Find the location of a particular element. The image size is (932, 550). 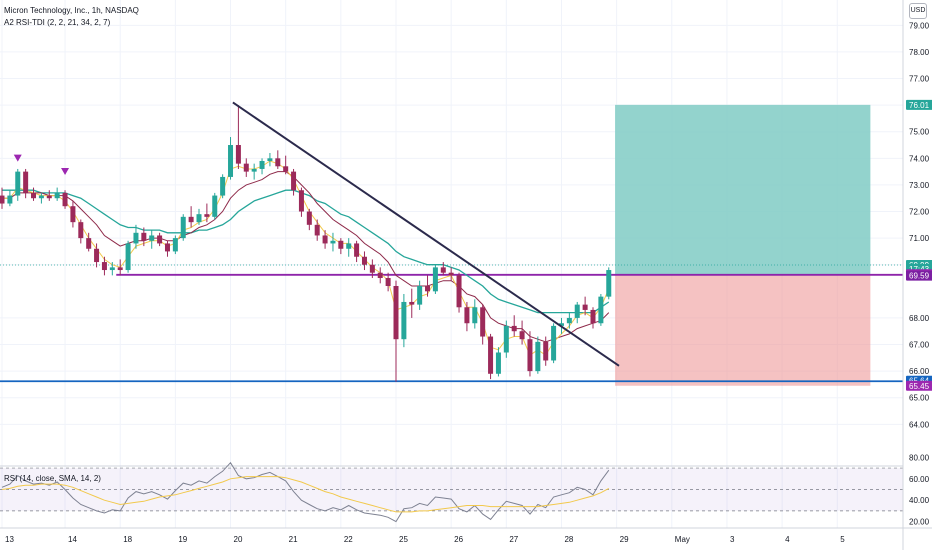

time-tick-label: 5 is located at coordinates (842, 539).